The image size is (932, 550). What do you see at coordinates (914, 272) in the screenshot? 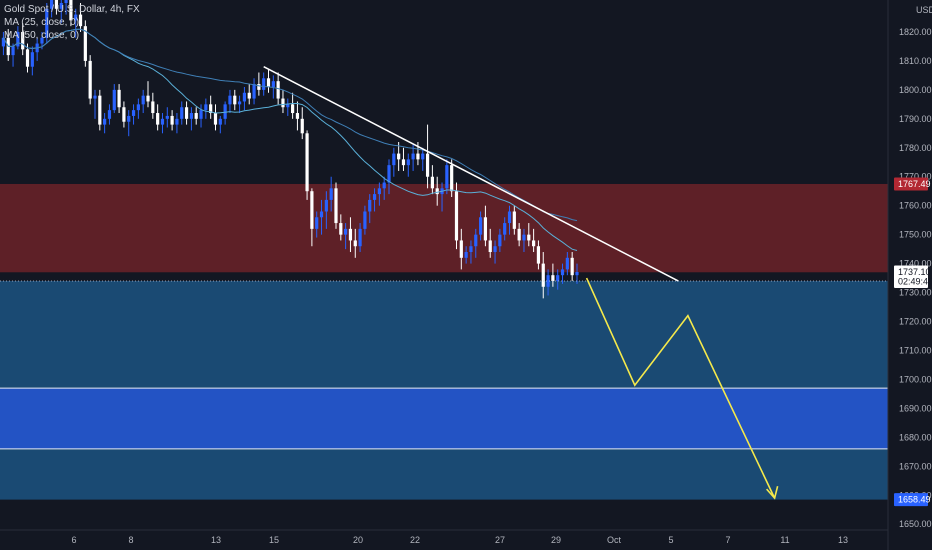
I see `price-tag-label: 1737.10` at bounding box center [914, 272].